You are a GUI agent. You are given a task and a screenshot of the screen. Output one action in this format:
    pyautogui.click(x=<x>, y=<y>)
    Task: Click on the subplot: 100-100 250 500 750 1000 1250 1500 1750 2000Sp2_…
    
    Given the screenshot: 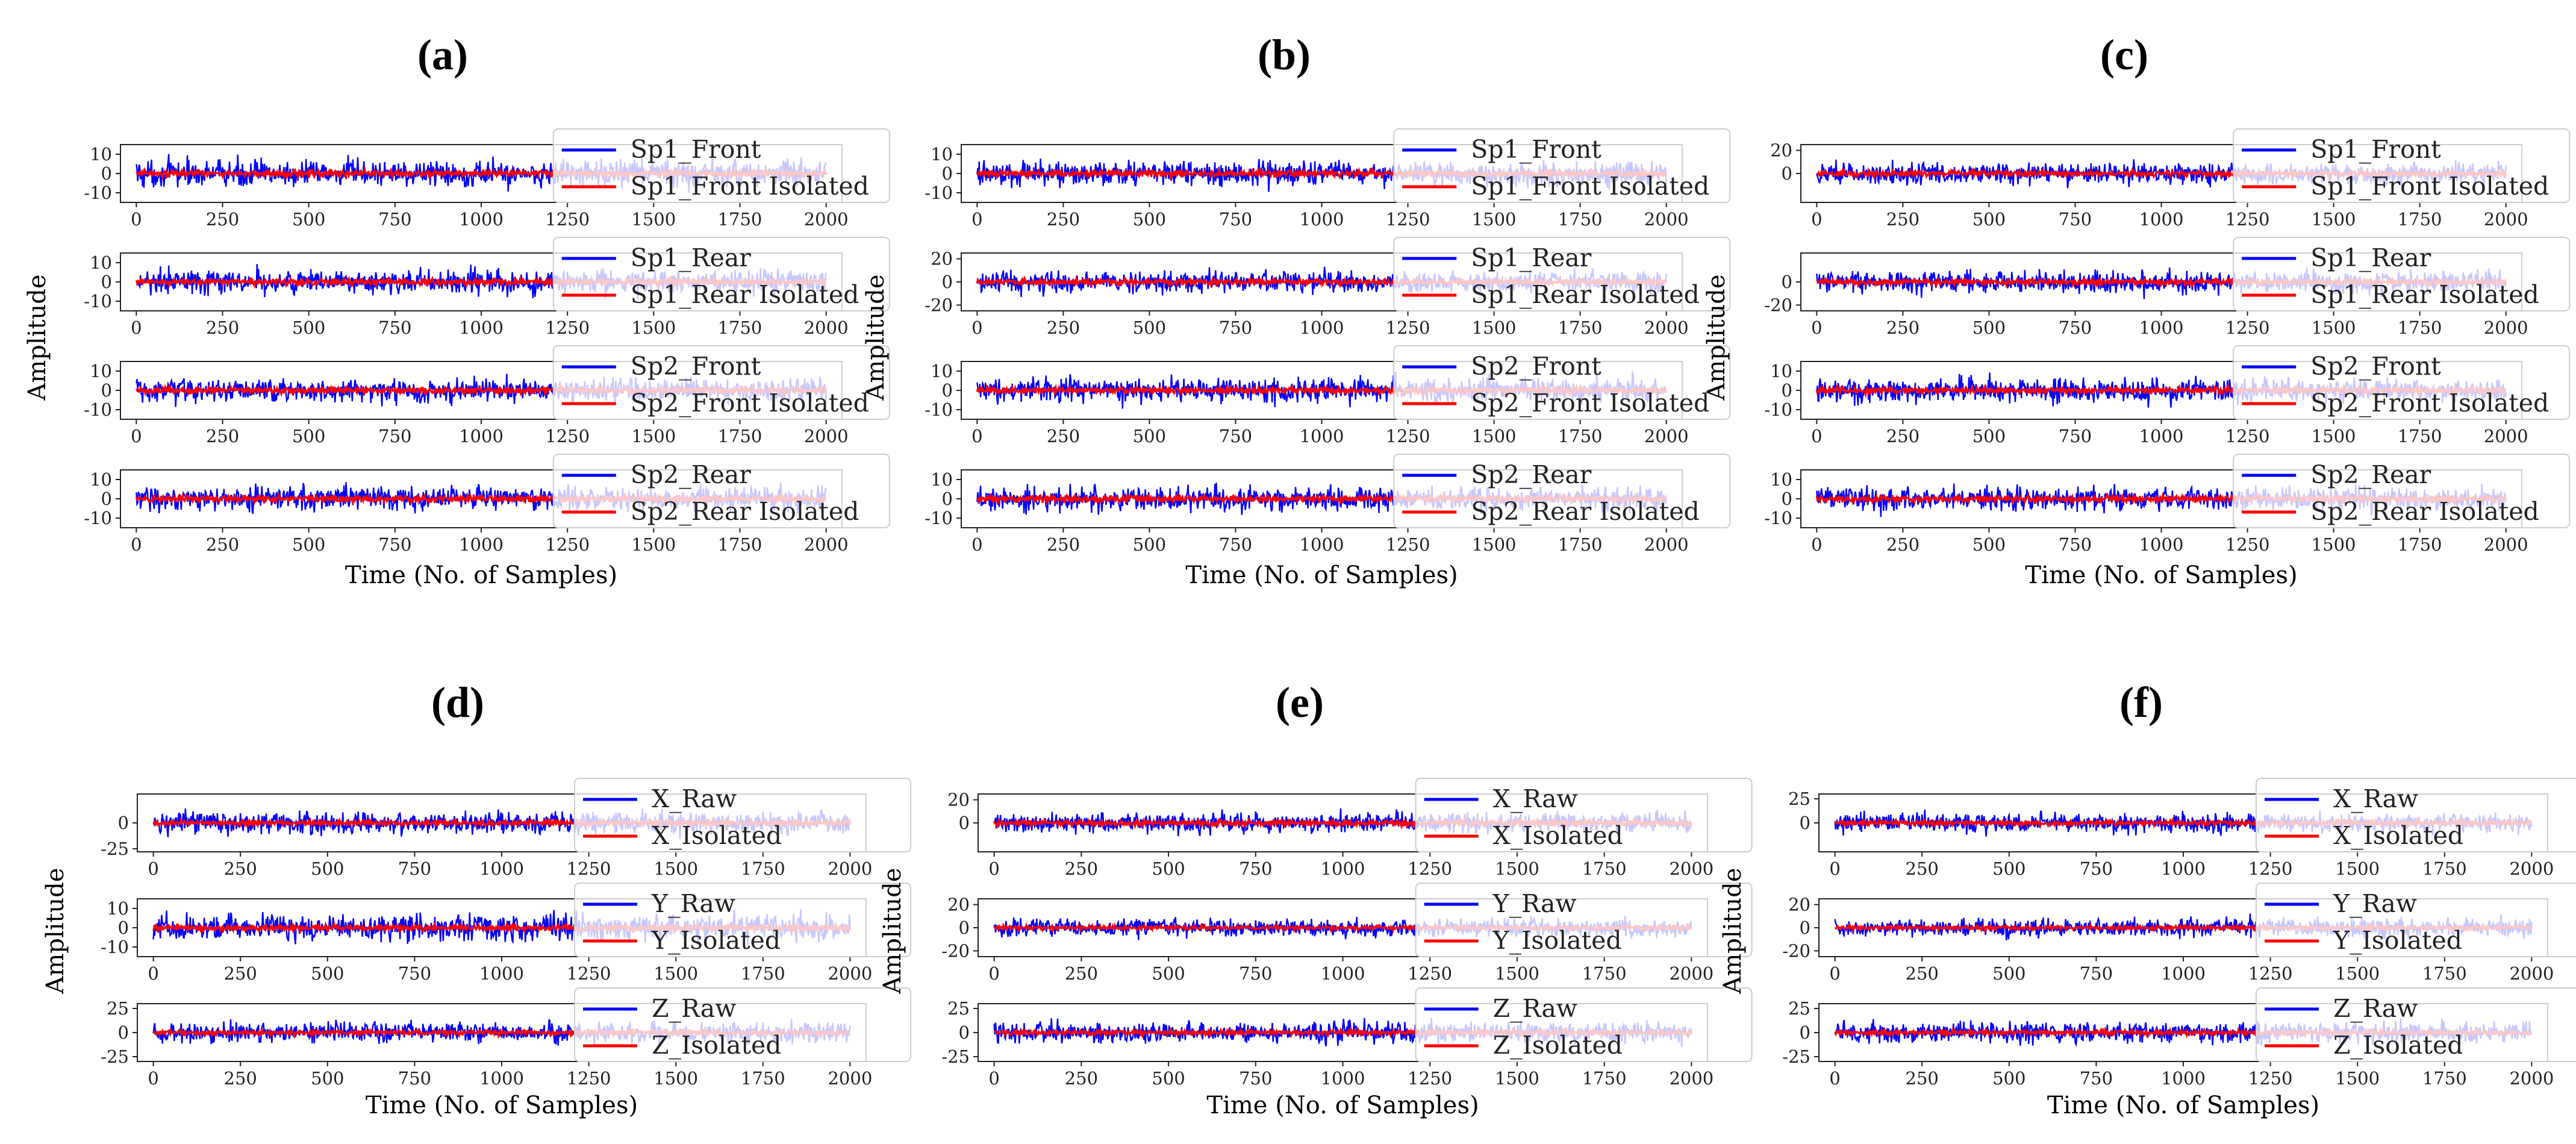 What is the action you would take?
    pyautogui.click(x=487, y=395)
    